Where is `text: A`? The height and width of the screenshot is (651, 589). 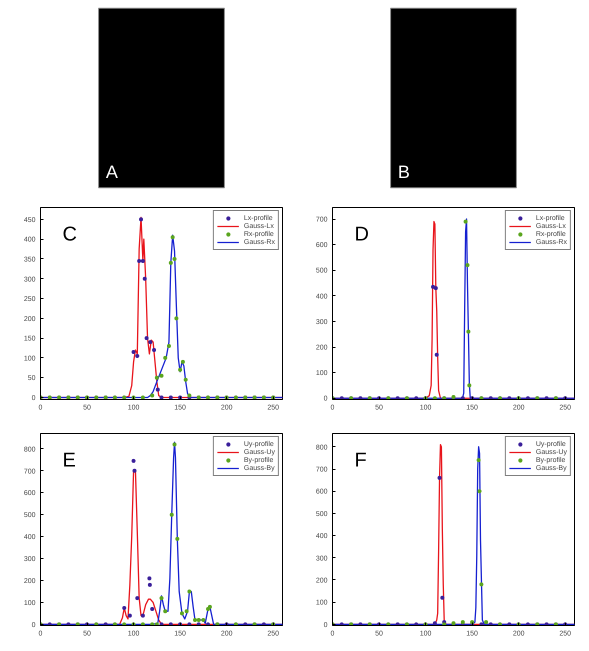
text: A is located at coordinates (112, 172).